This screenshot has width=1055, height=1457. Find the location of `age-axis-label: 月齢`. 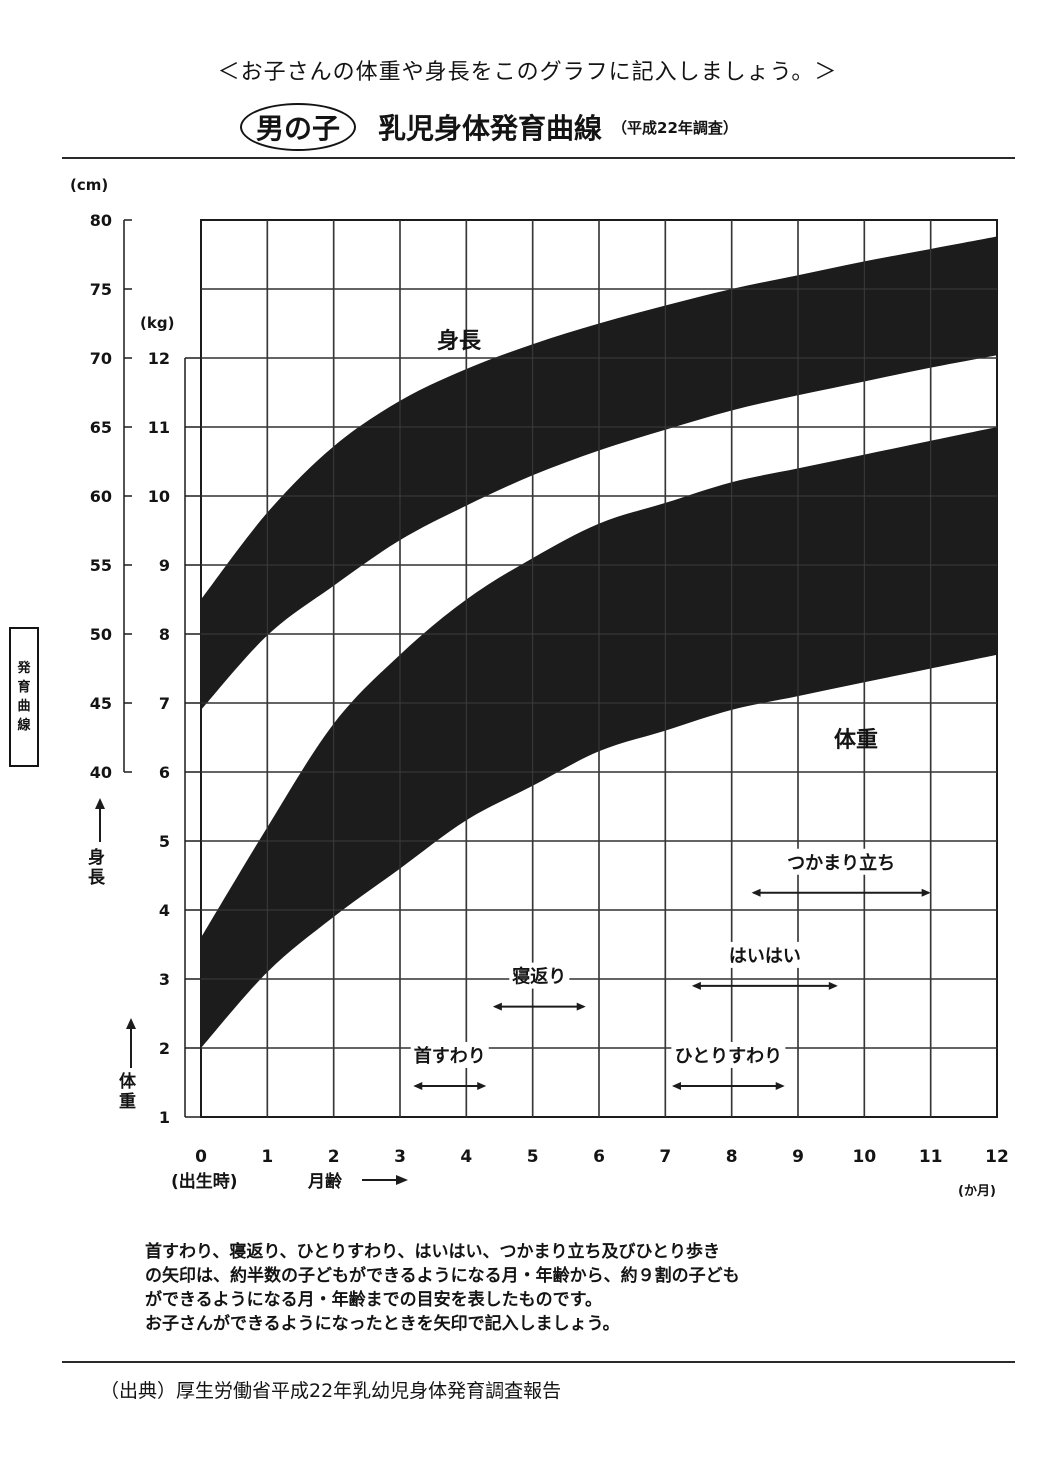

age-axis-label: 月齢 is located at coordinates (325, 1181).